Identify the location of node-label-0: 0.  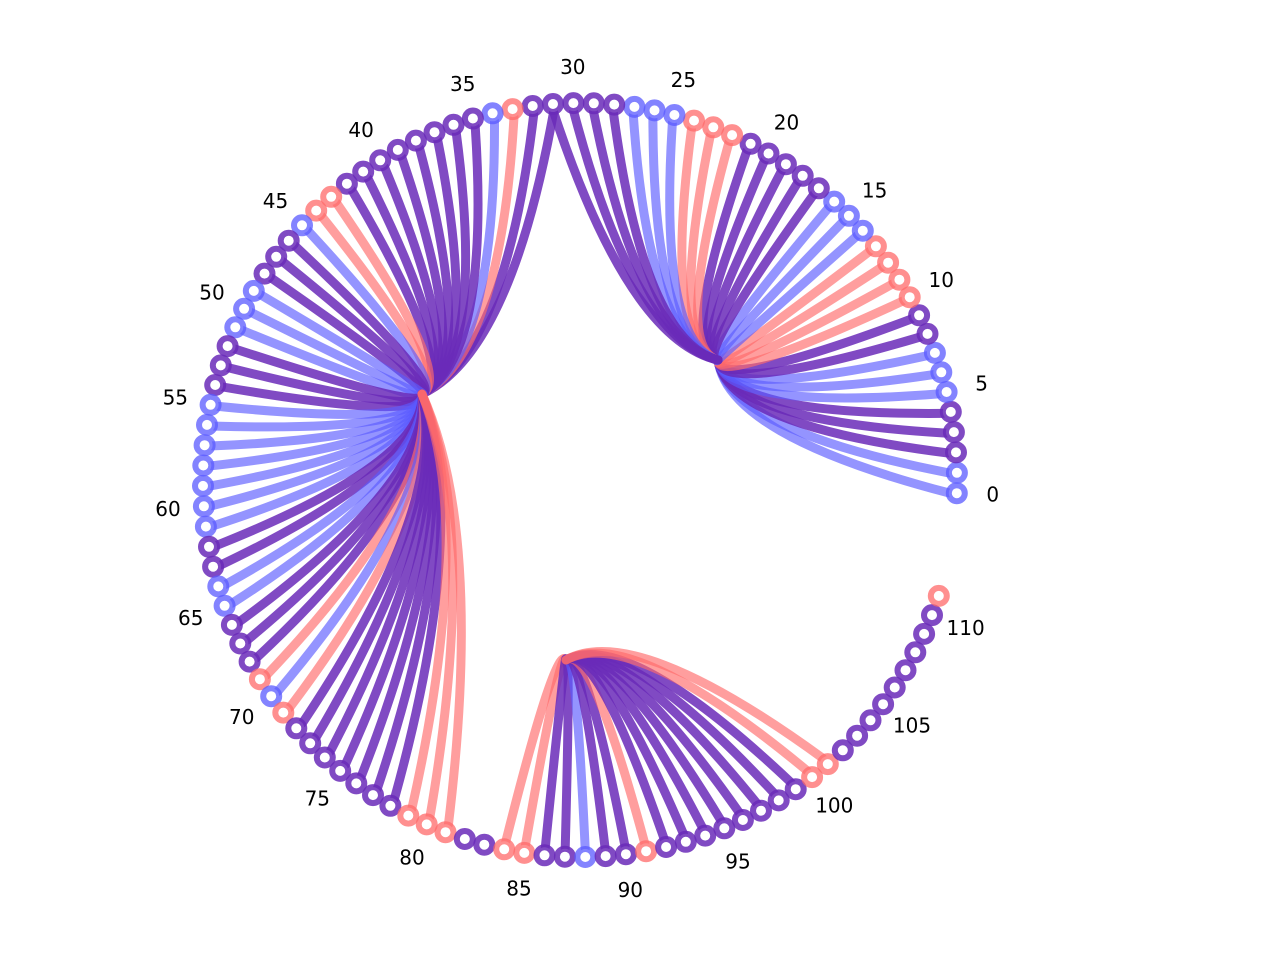
(992, 494).